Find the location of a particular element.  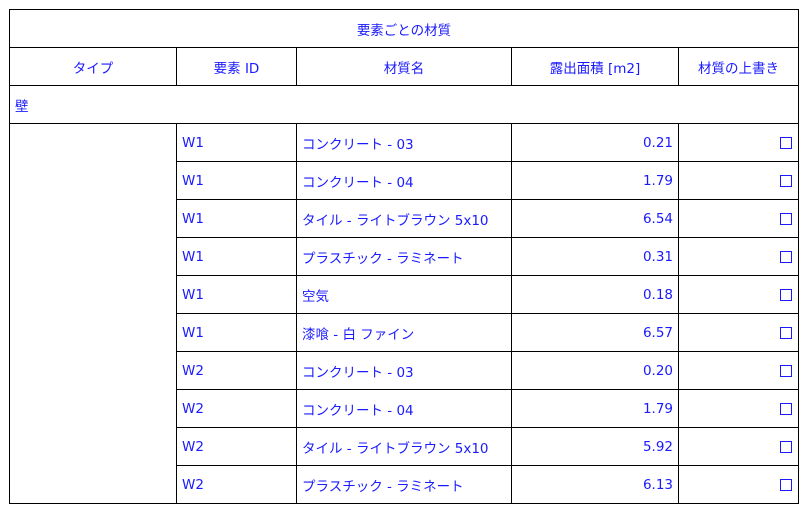

table-row: W2 プラスチック - ラミネート 6.13 is located at coordinates (404, 484).